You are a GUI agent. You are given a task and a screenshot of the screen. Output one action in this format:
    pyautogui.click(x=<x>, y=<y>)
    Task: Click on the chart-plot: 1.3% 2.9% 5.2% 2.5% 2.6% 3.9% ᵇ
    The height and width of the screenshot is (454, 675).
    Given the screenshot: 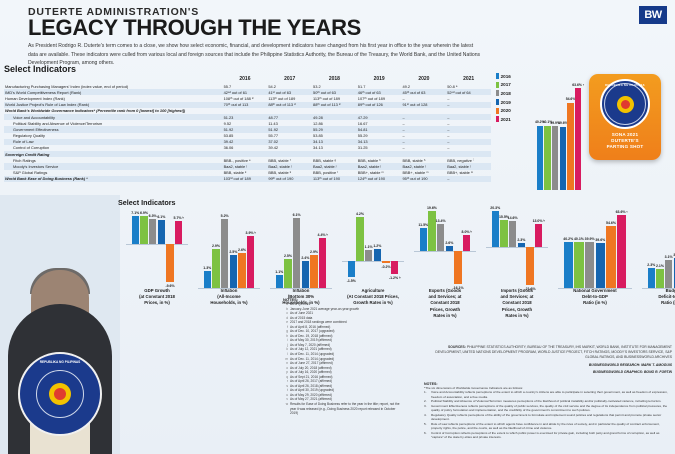 What is the action you would take?
    pyautogui.click(x=229, y=248)
    